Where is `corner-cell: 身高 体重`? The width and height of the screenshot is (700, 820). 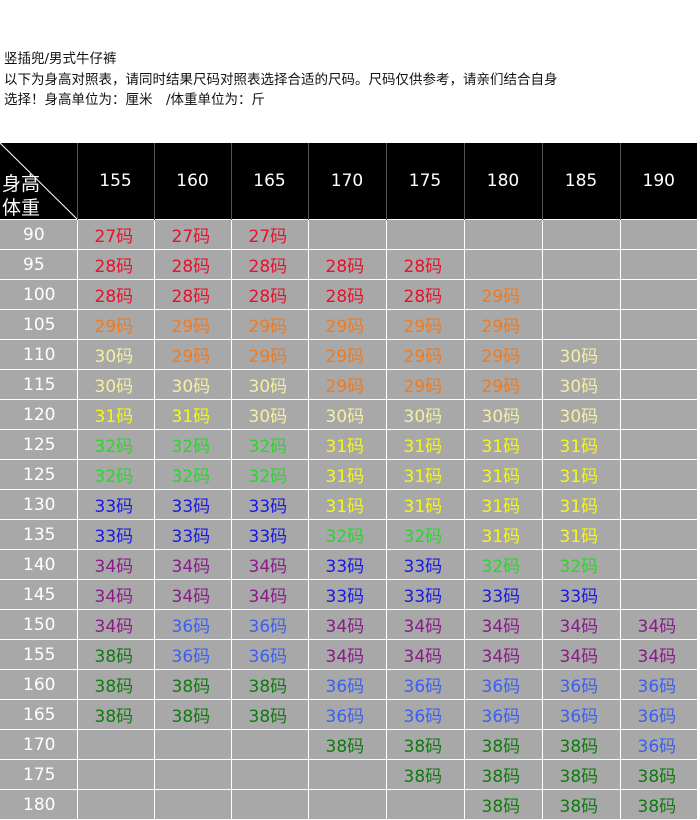
corner-cell: 身高 体重 is located at coordinates (38, 181).